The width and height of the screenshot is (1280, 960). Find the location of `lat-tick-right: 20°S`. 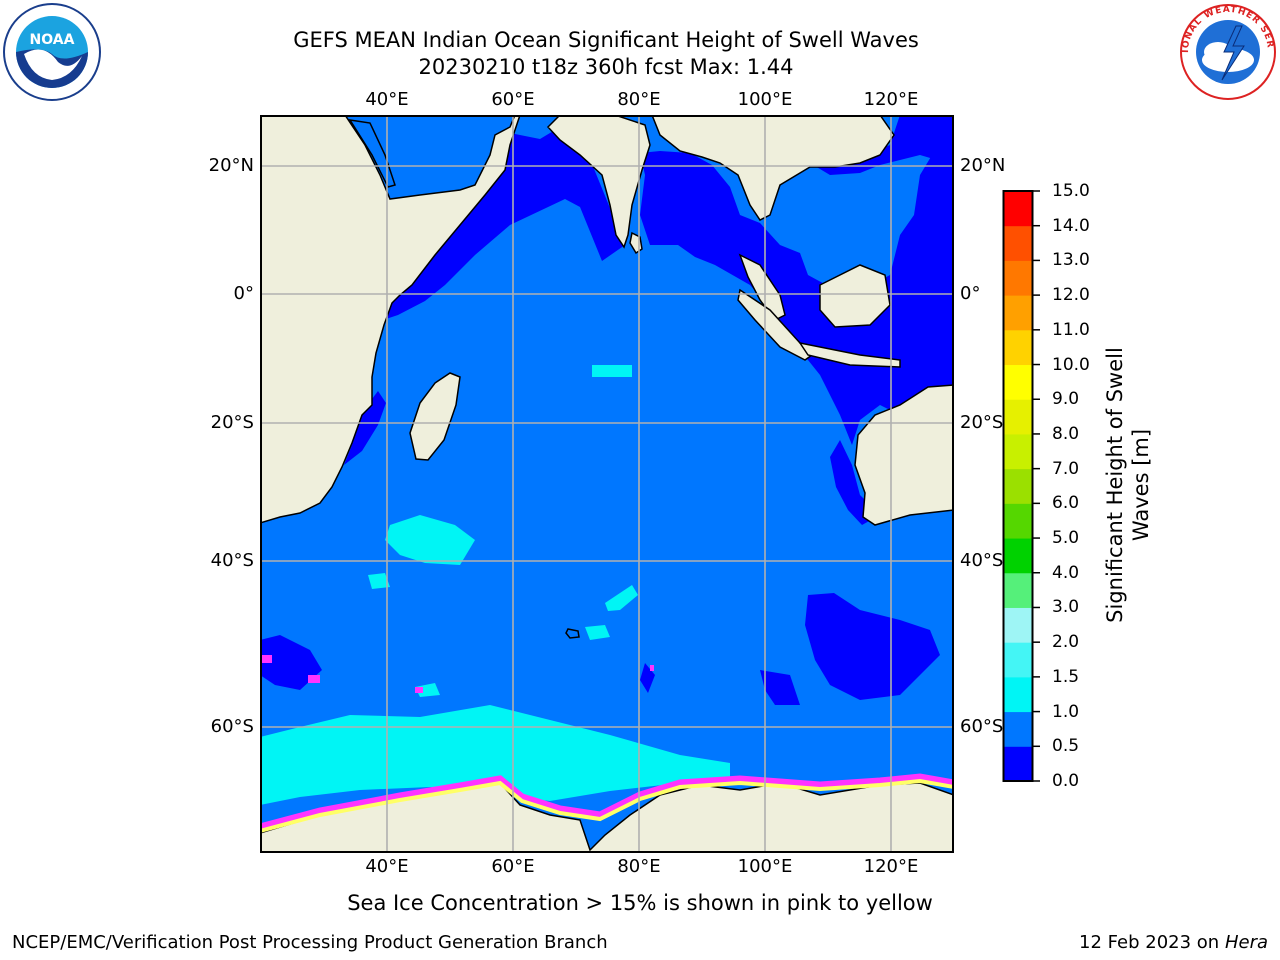

lat-tick-right: 20°S is located at coordinates (982, 422).